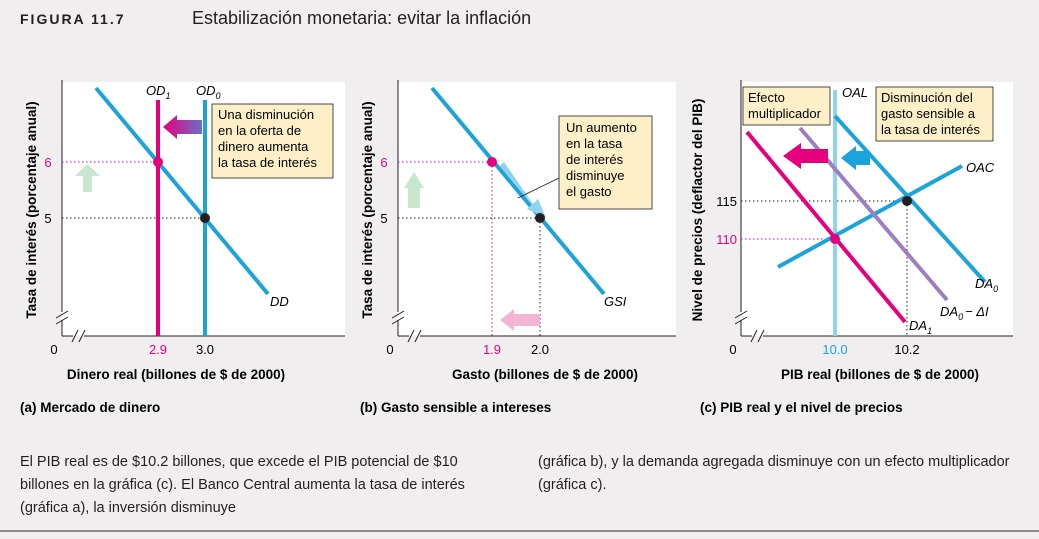 This screenshot has height=539, width=1039. I want to click on x-tick-3-0: 3.0, so click(205, 349).